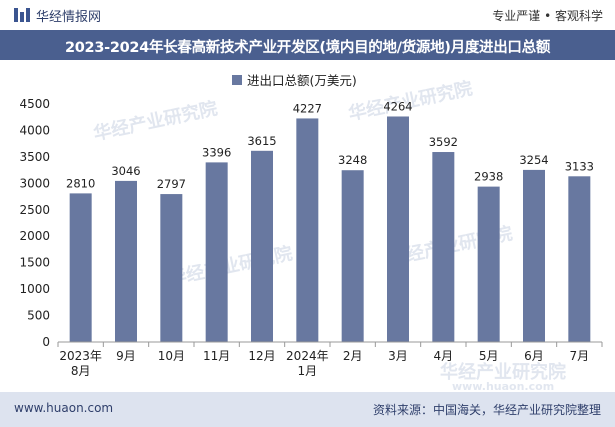 The width and height of the screenshot is (615, 427). What do you see at coordinates (397, 106) in the screenshot?
I see `data-label: 4264` at bounding box center [397, 106].